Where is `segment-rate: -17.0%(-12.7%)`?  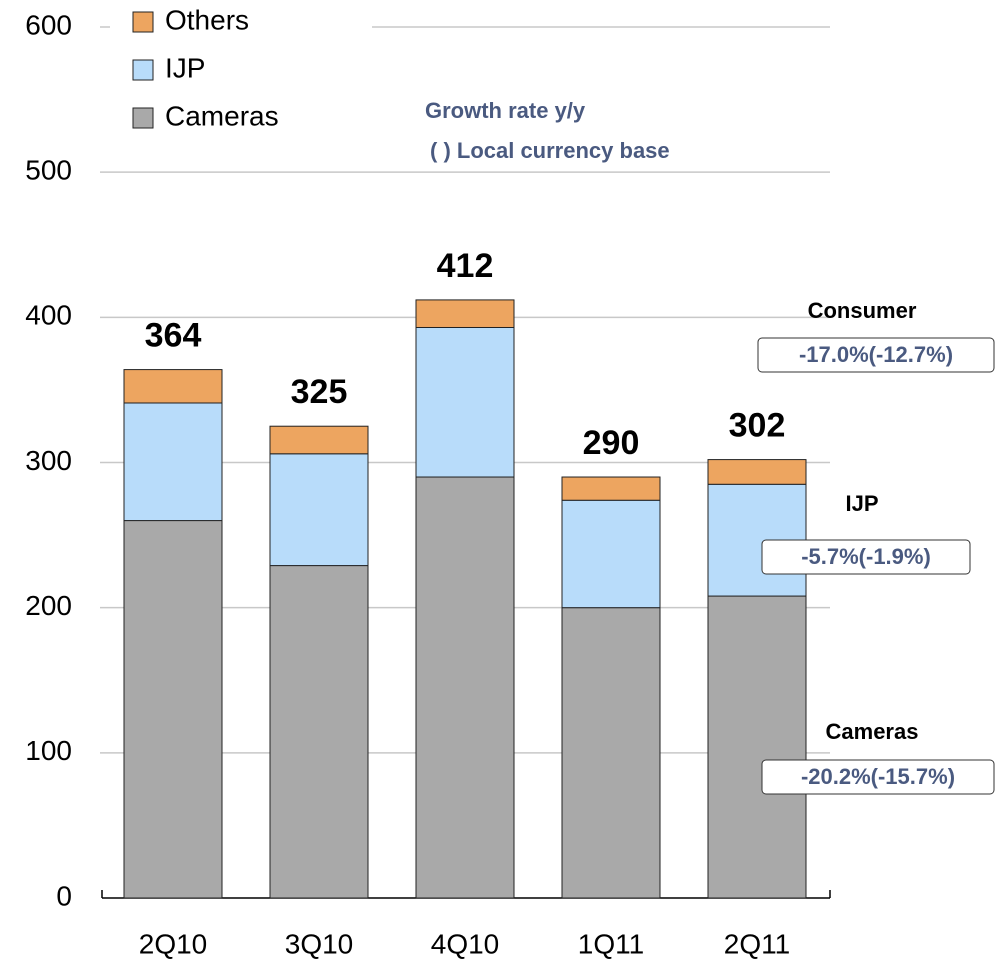 segment-rate: -17.0%(-12.7%) is located at coordinates (876, 354).